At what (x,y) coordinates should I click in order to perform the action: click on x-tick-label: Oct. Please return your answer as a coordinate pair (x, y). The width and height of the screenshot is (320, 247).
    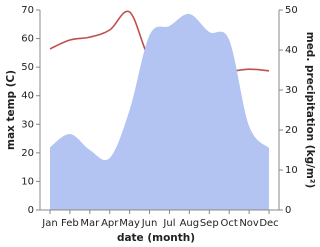
    Looking at the image, I should click on (229, 223).